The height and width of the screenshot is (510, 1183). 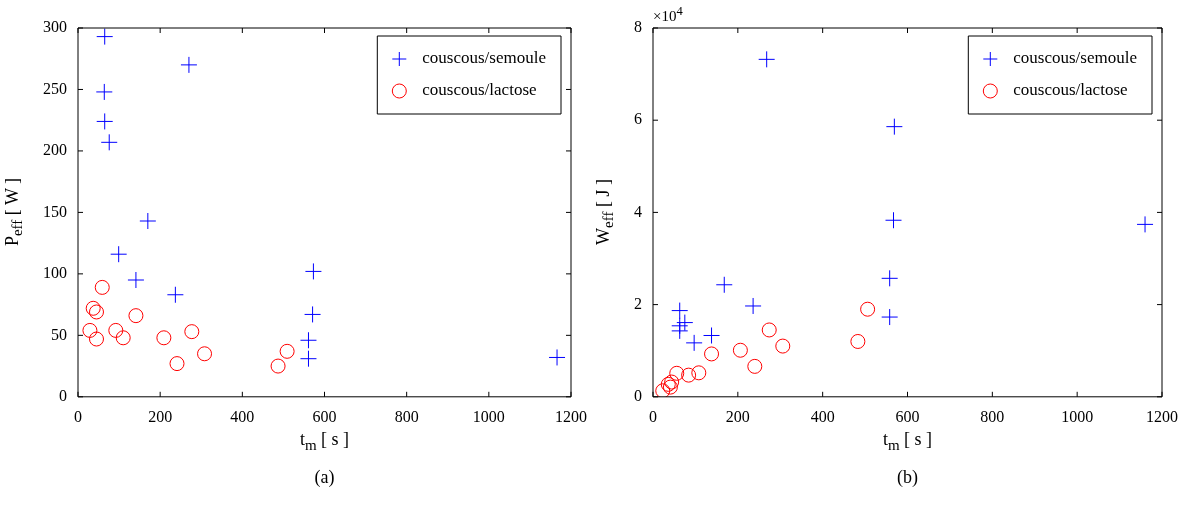 I want to click on text: (a), so click(x=324, y=477).